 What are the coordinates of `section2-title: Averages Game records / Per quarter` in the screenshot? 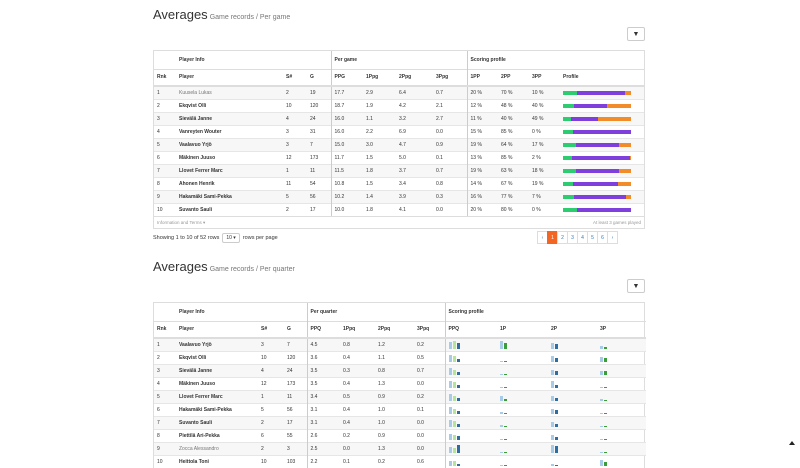 It's located at (224, 266).